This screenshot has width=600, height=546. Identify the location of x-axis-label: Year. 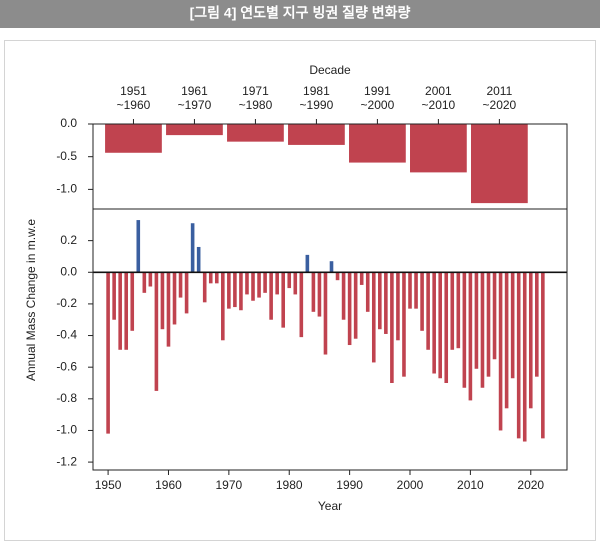
(330, 506).